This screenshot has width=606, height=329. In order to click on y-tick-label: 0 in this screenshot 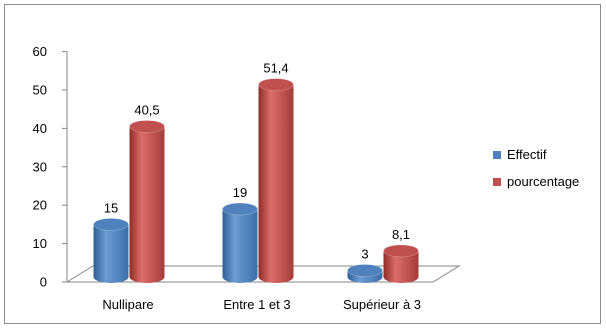, I will do `click(43, 282)`.